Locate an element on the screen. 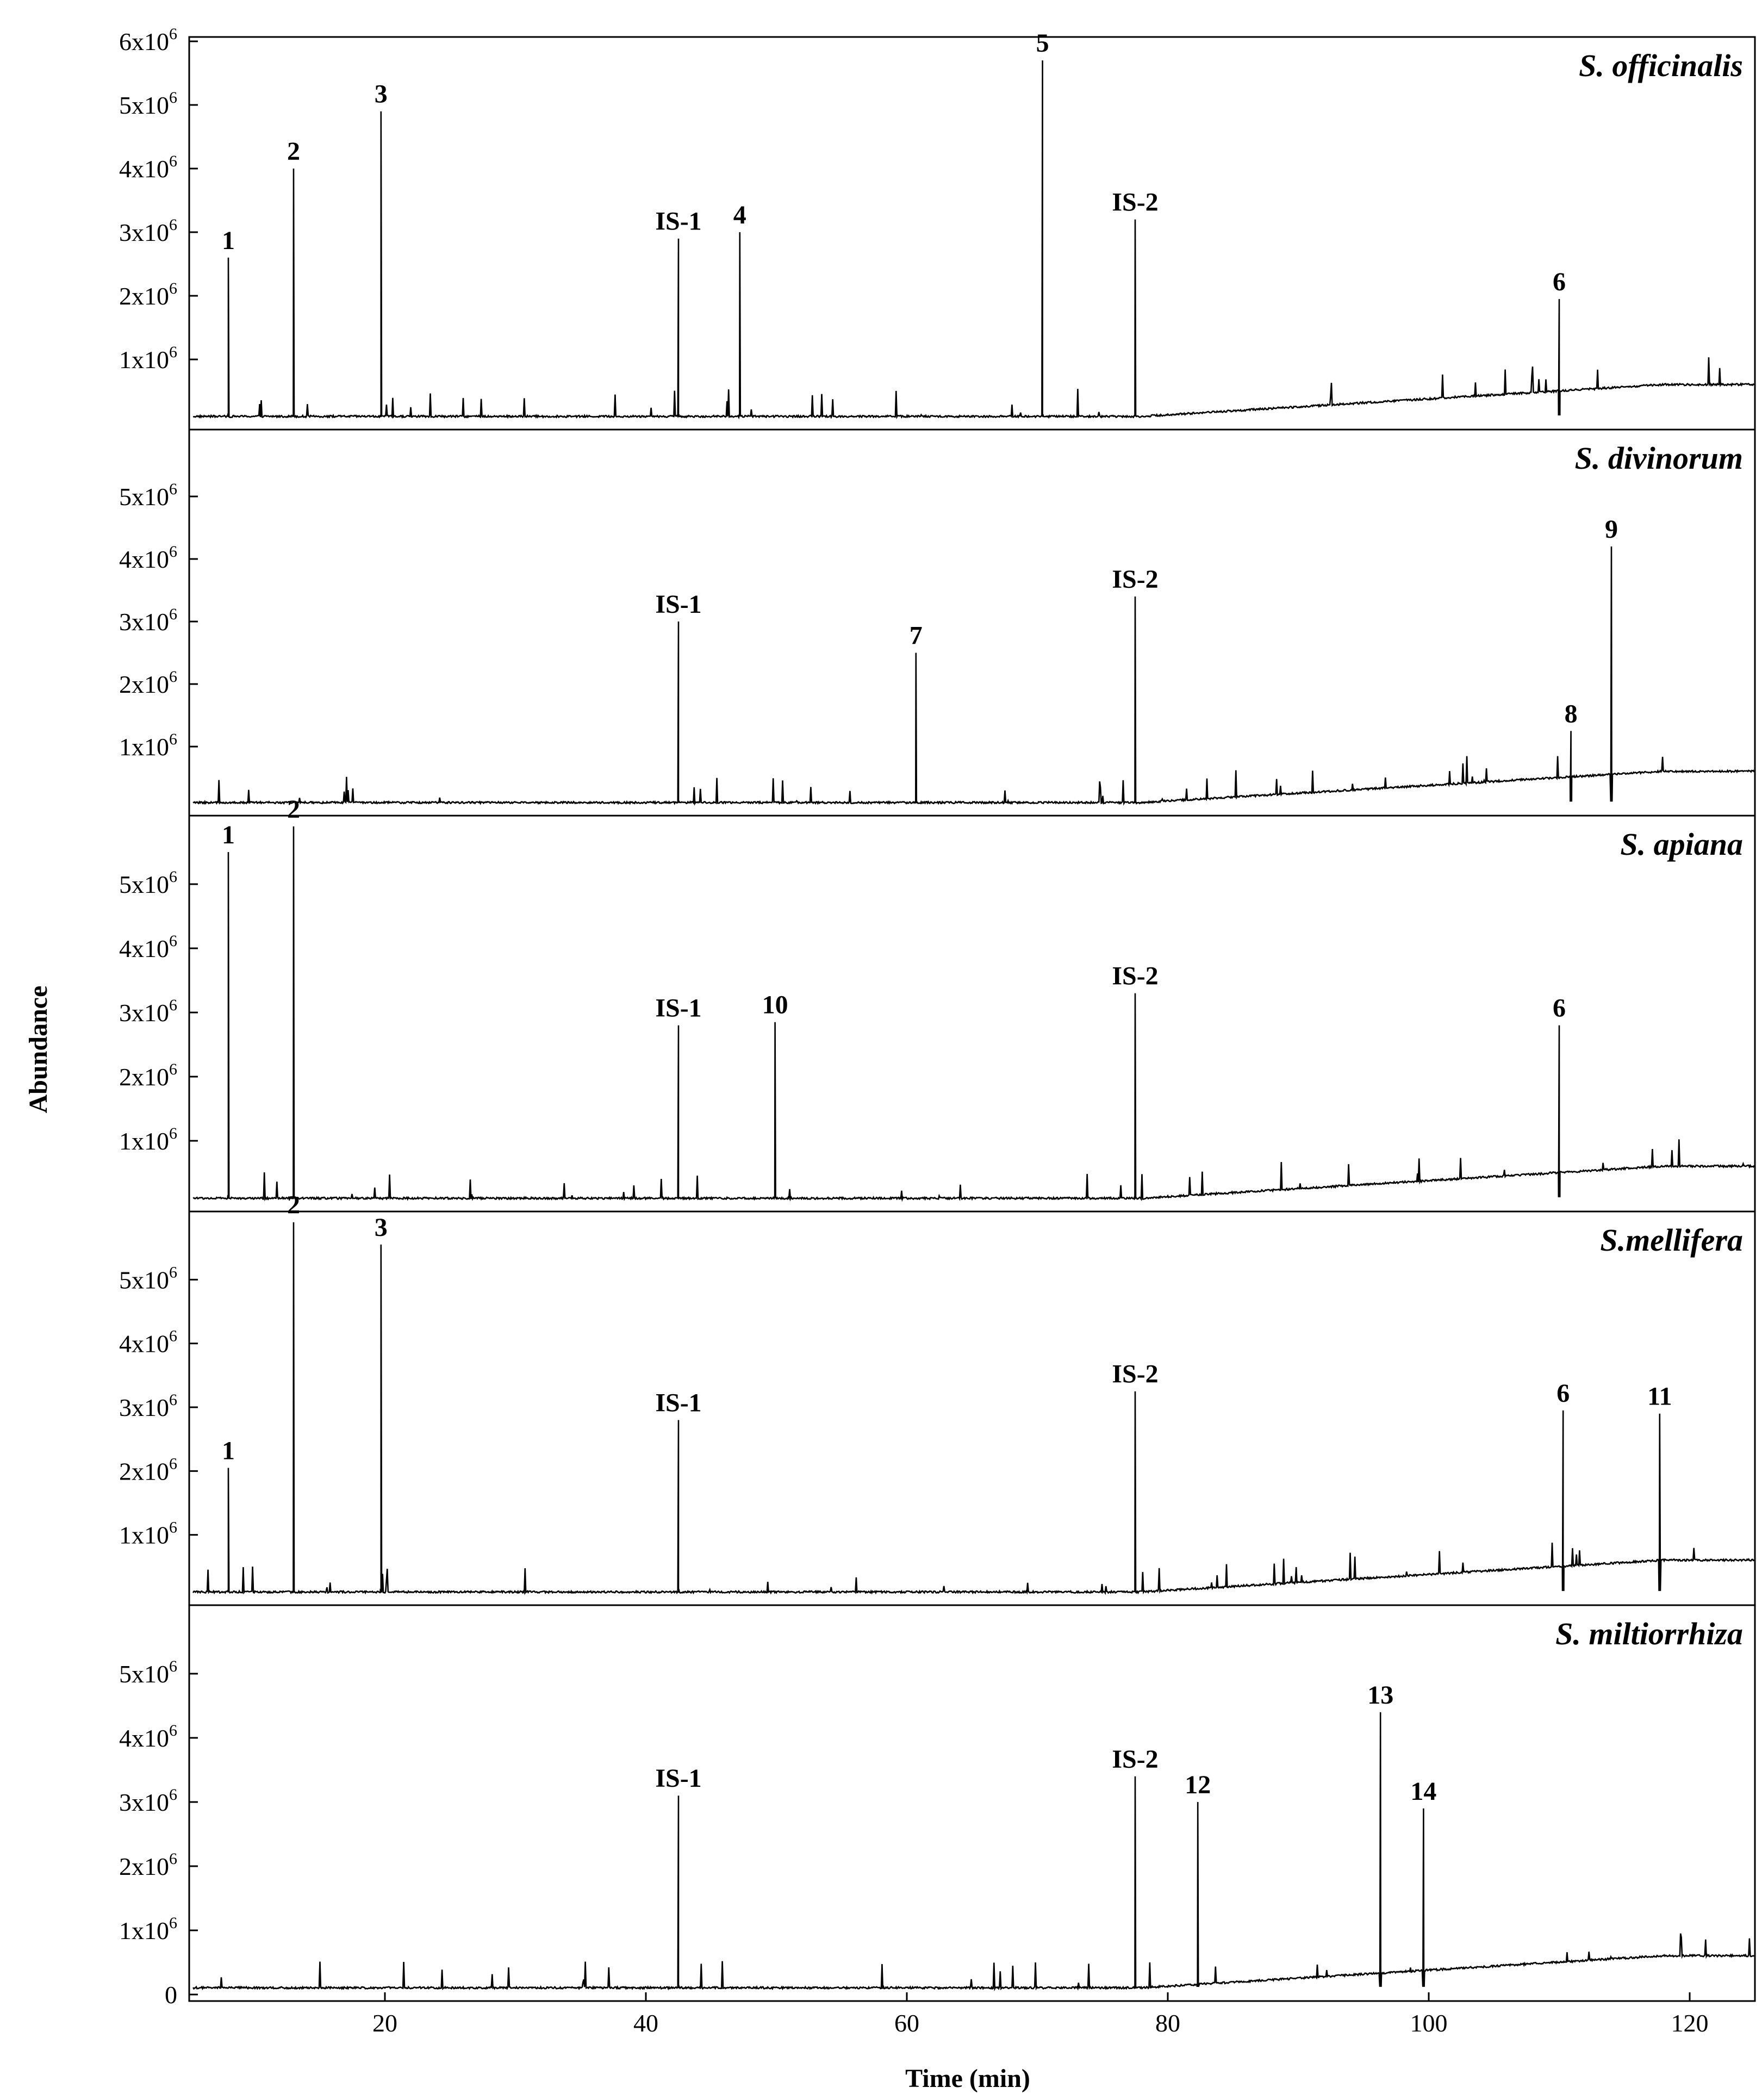 Image resolution: width=1762 pixels, height=2100 pixels. peak-label: 10 is located at coordinates (775, 1006).